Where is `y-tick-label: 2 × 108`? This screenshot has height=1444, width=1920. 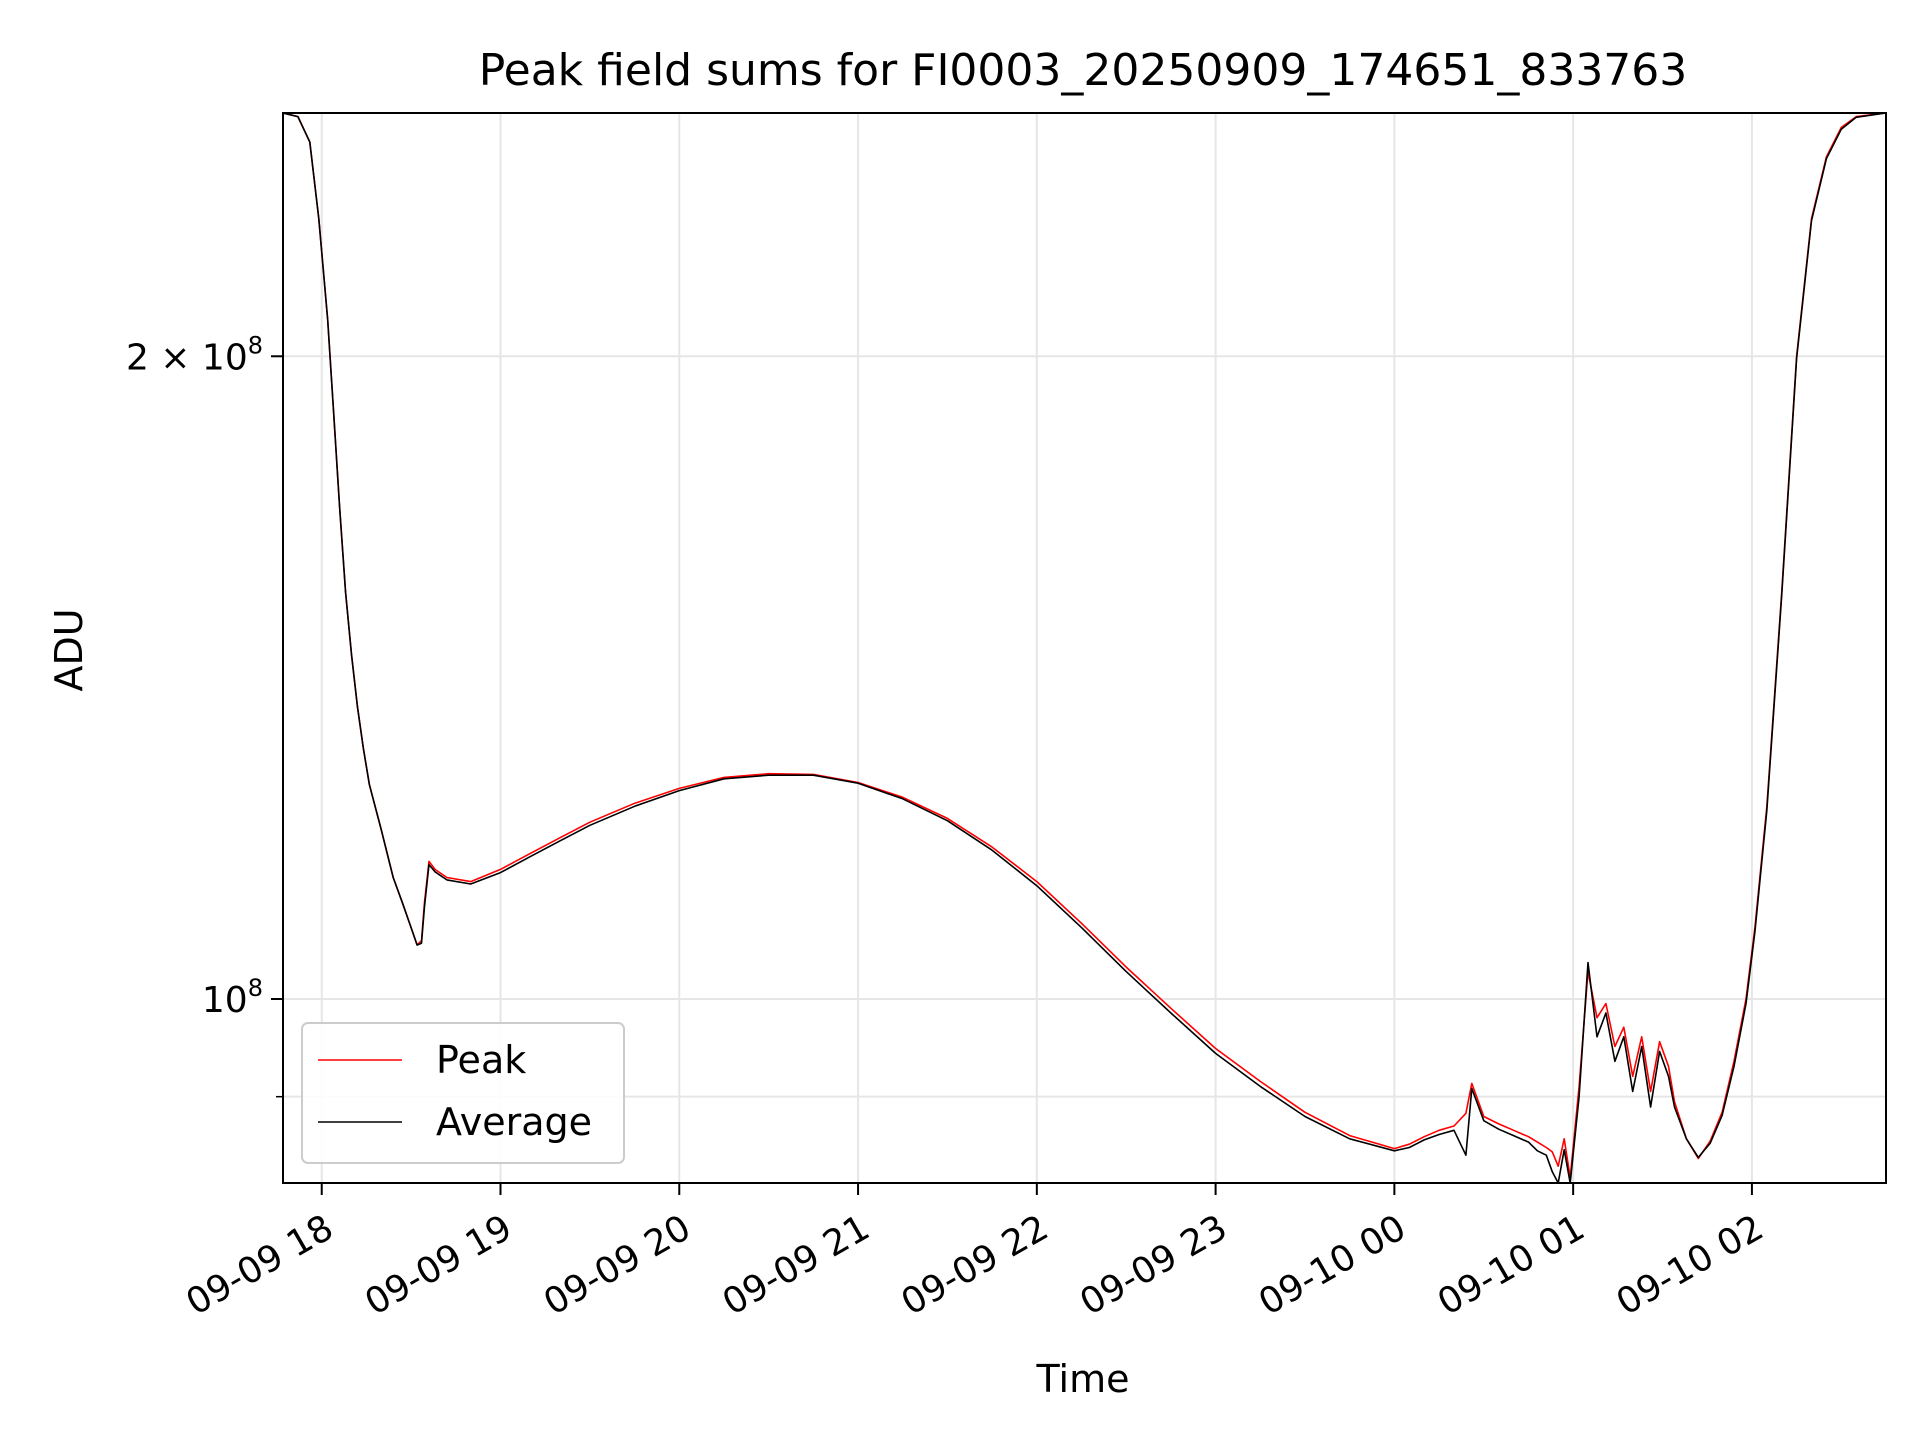
y-tick-label: 2 × 108 is located at coordinates (194, 354).